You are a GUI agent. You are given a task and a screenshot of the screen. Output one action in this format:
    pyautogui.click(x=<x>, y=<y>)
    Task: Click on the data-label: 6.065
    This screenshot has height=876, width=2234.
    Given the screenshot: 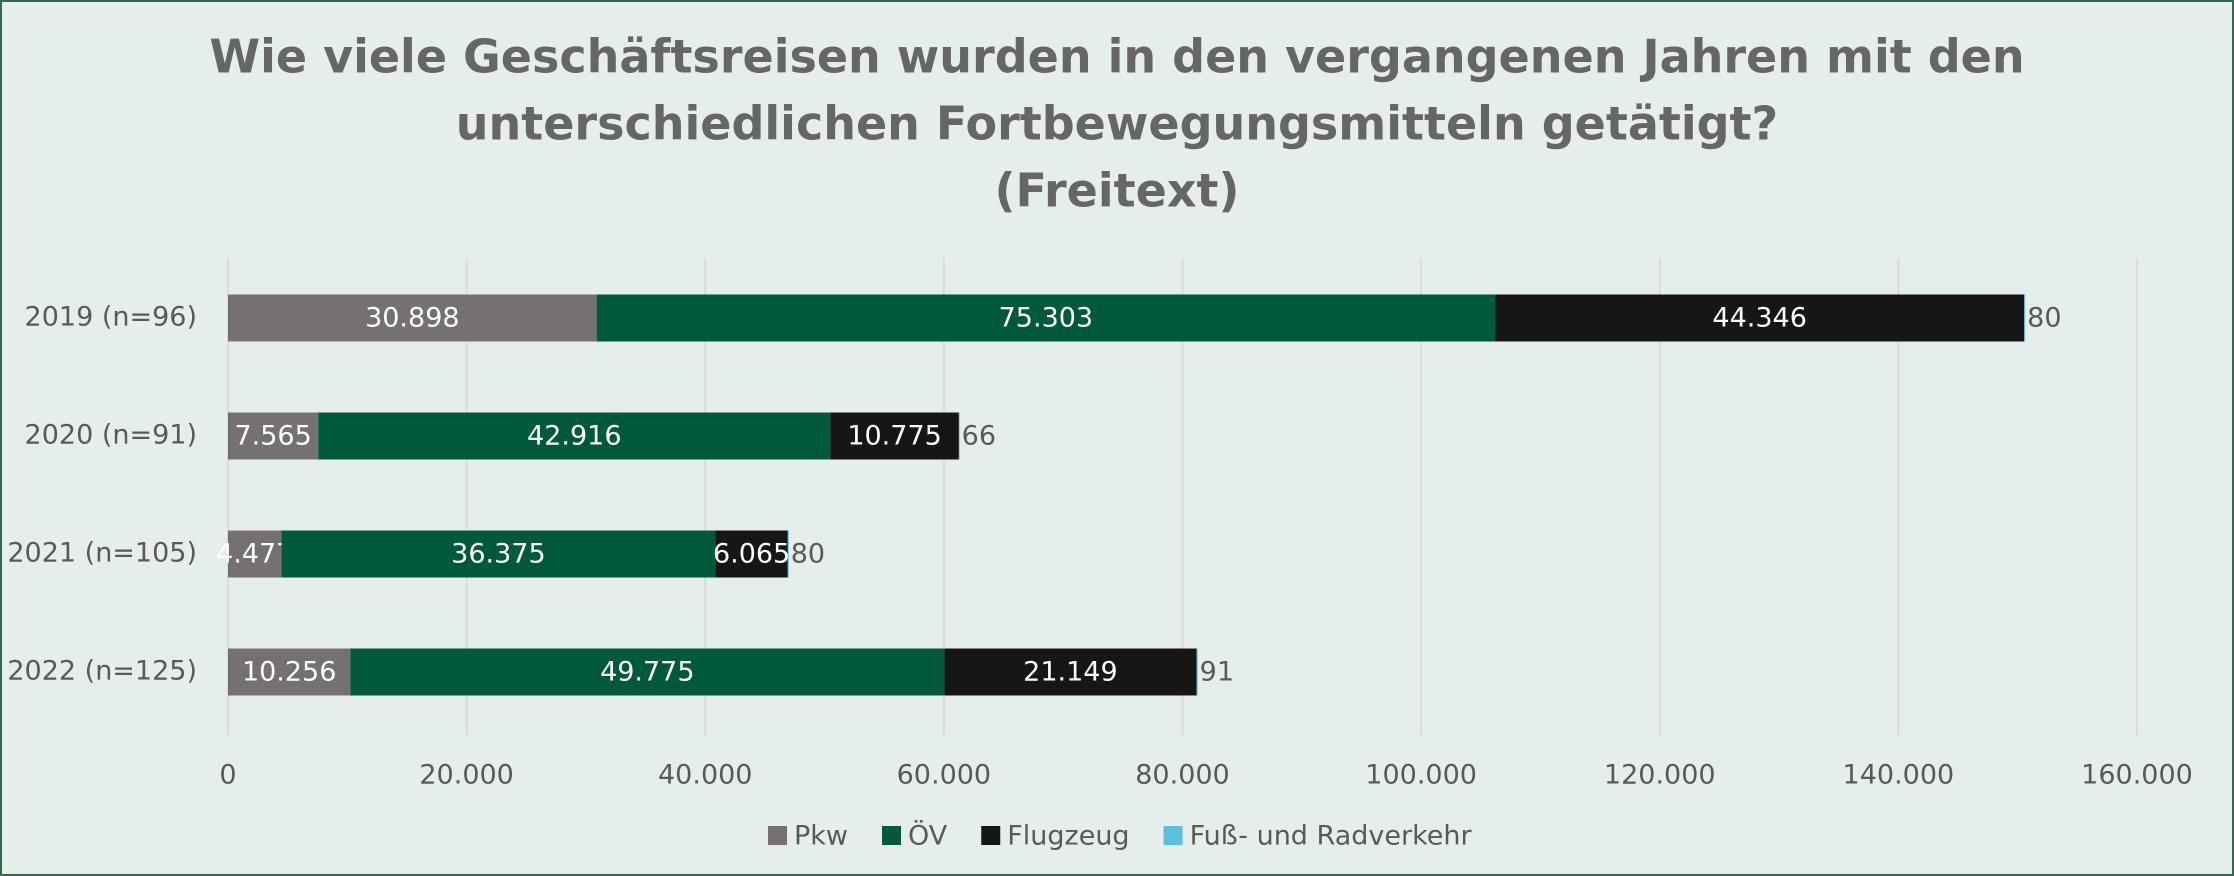 What is the action you would take?
    pyautogui.click(x=751, y=554)
    